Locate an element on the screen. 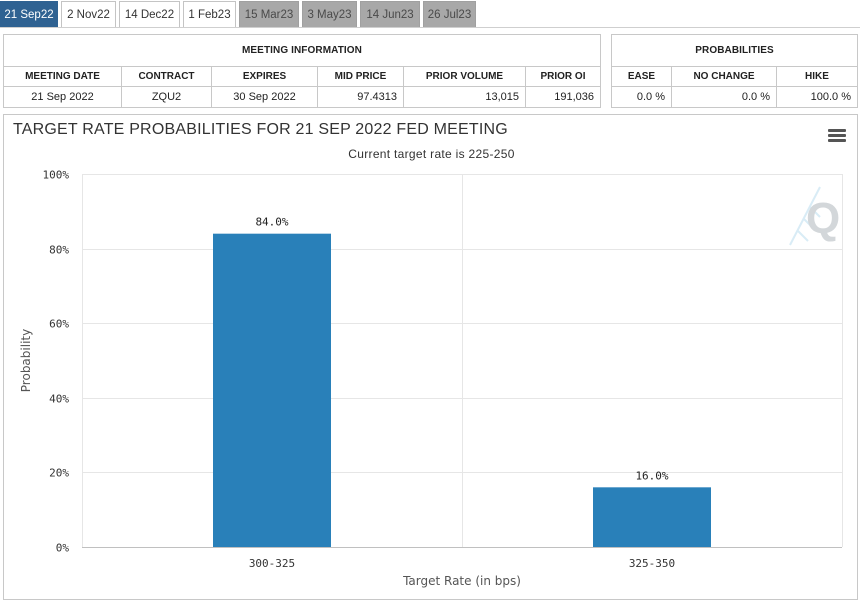 This screenshot has height=602, width=860. header-prior-volume: PRIOR VOLUME is located at coordinates (465, 77).